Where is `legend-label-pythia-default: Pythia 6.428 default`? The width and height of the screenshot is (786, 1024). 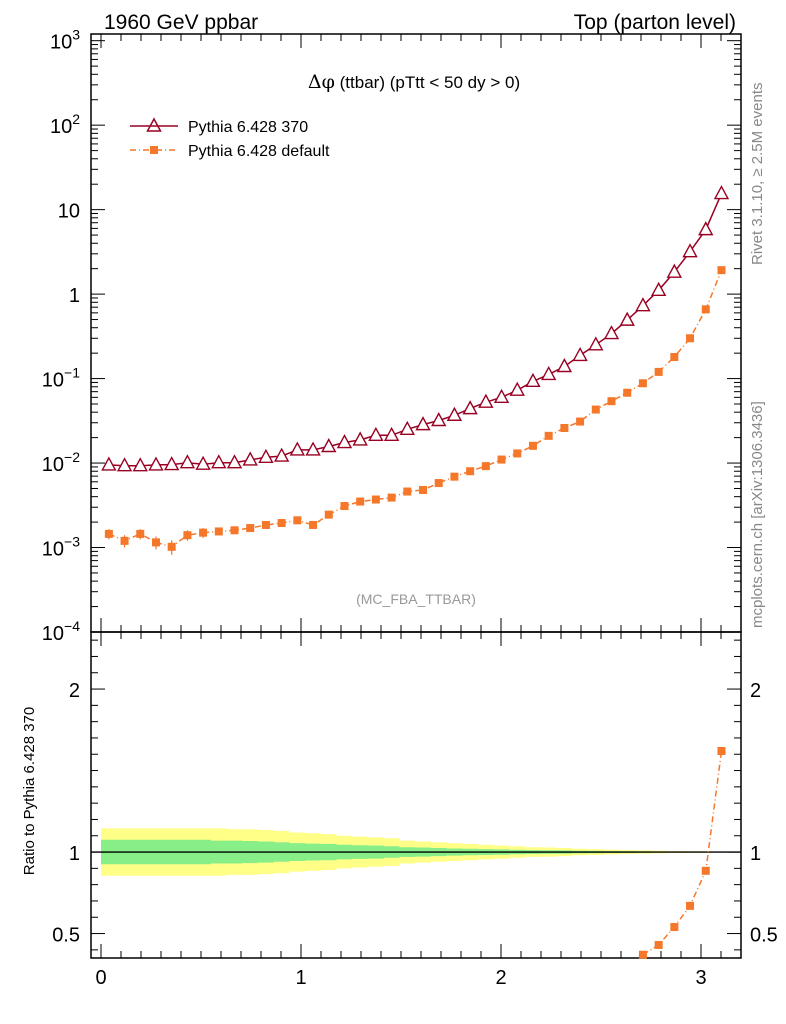
legend-label-pythia-default: Pythia 6.428 default is located at coordinates (259, 151).